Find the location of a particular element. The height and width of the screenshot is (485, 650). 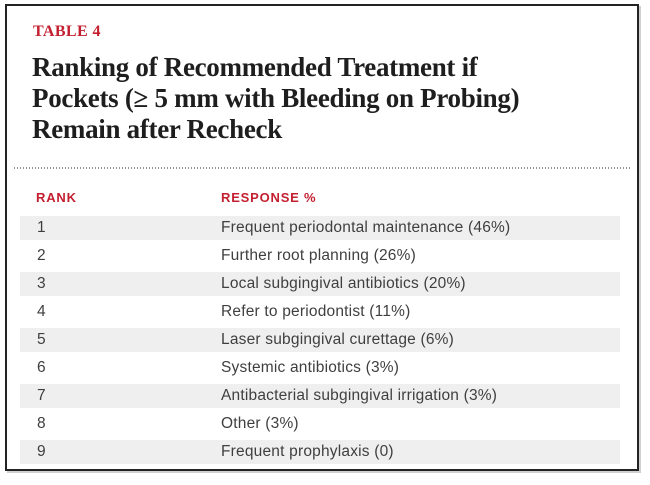

table-number-label: TABLE 4 is located at coordinates (67, 31).